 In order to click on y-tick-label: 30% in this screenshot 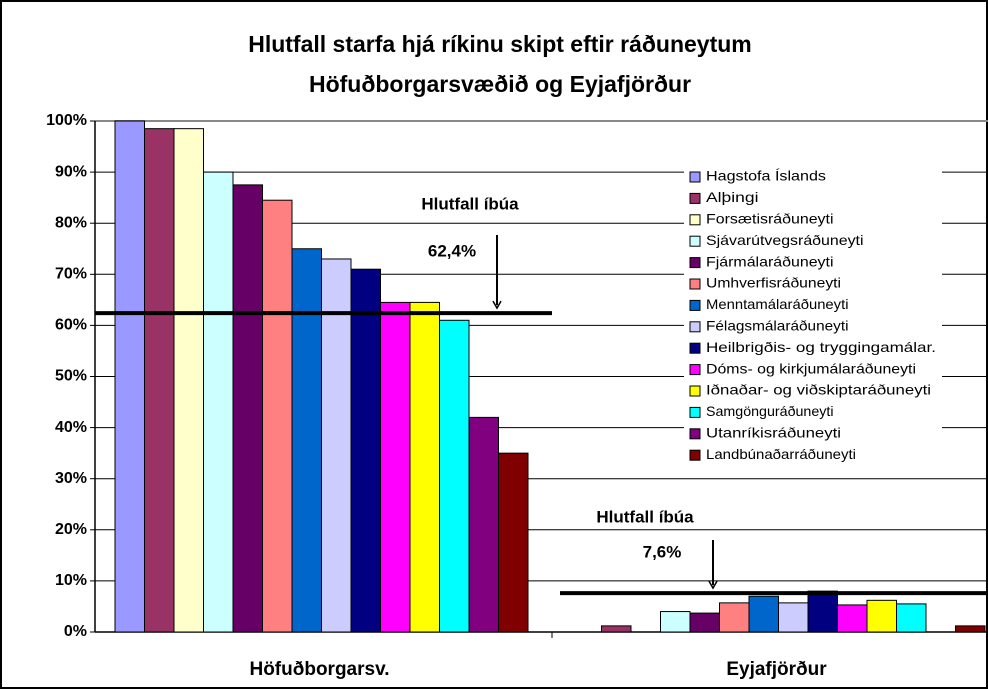, I will do `click(71, 478)`.